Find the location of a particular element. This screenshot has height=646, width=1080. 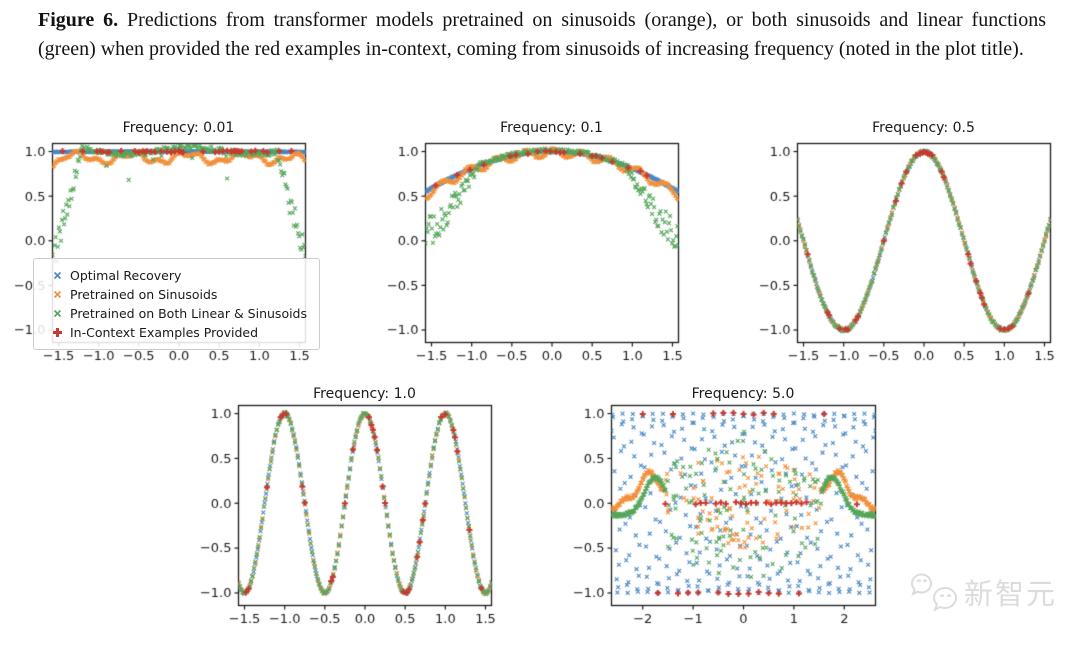

subplot-frequency-0-5: Frequency: 0.5 is located at coordinates (906, 243).